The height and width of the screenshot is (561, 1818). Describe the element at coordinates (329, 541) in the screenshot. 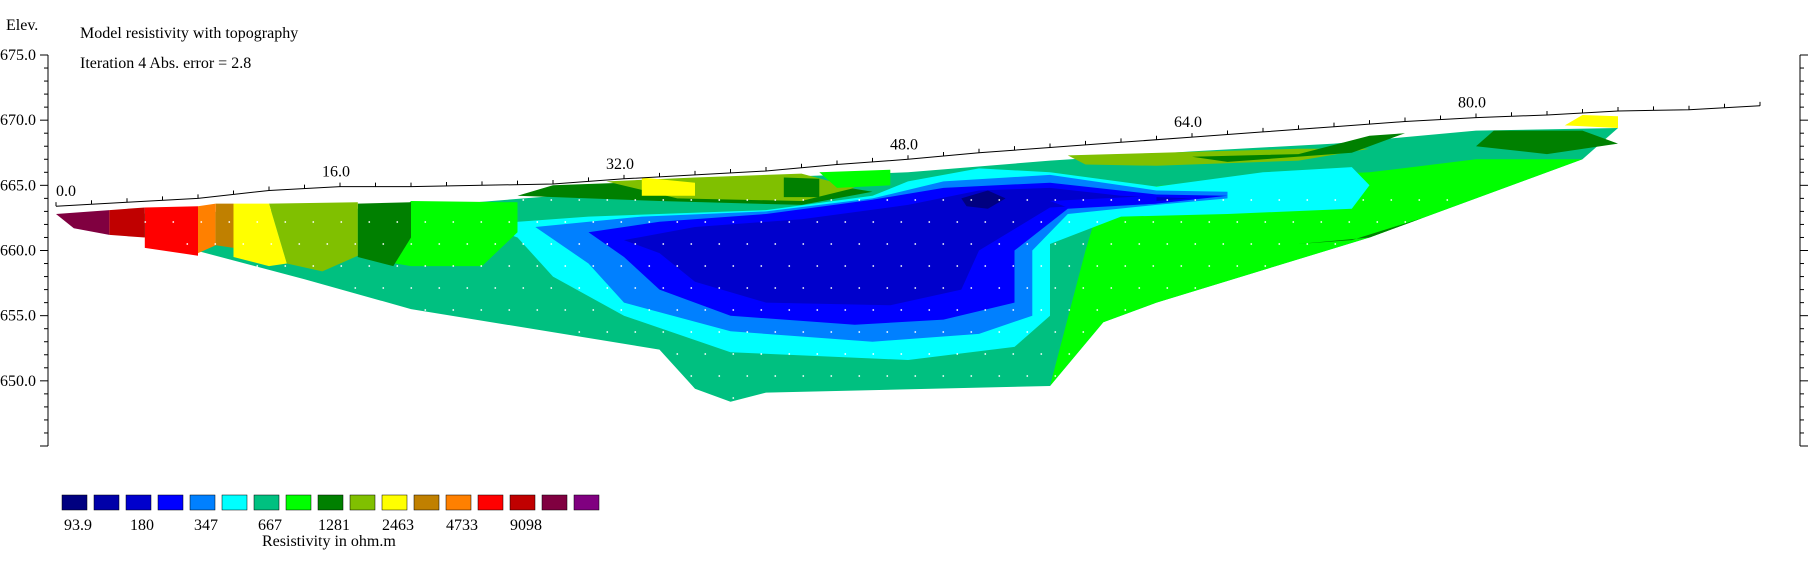

I see `legend-title: Resistivity in ohm.m` at that location.